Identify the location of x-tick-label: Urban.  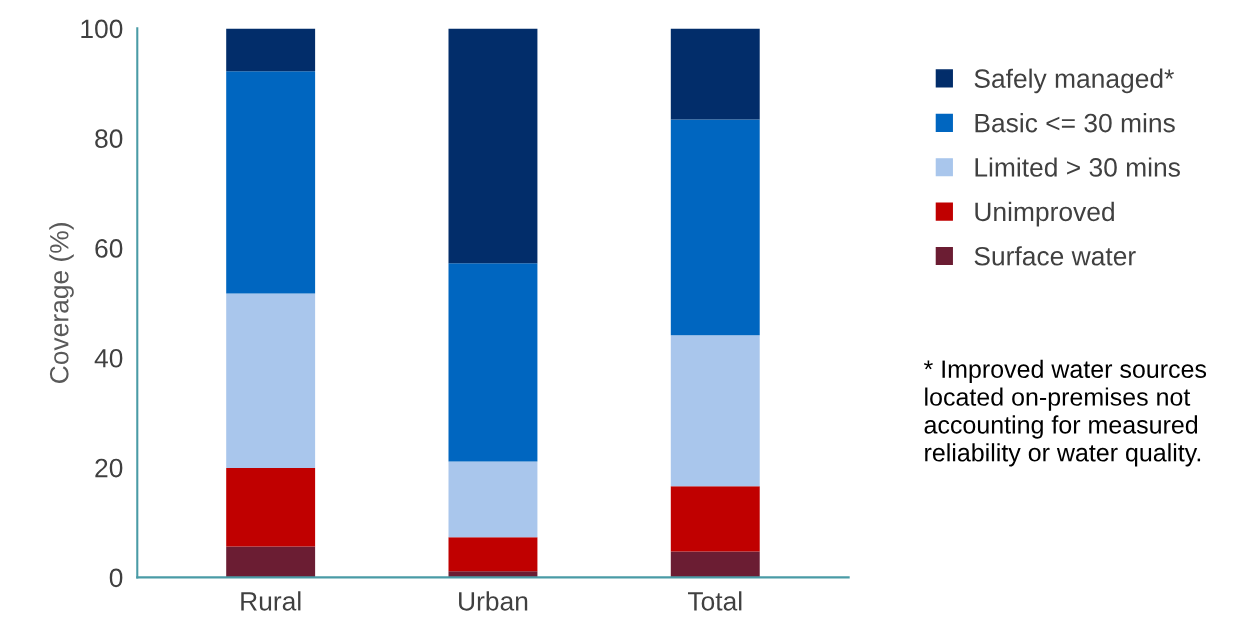
(493, 601).